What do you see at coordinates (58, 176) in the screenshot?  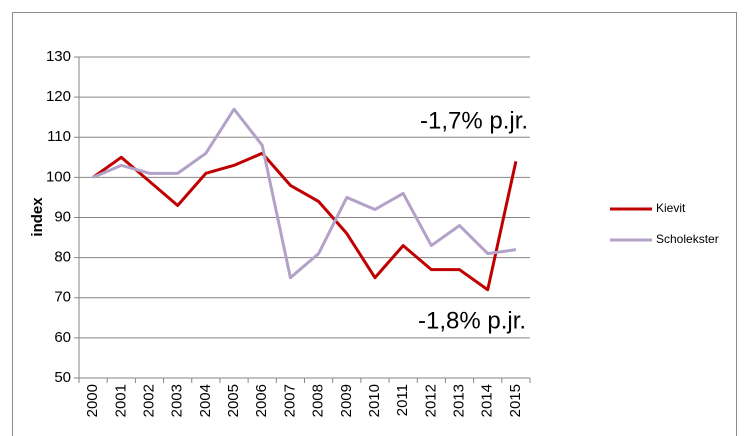 I see `y-tick-label: 100` at bounding box center [58, 176].